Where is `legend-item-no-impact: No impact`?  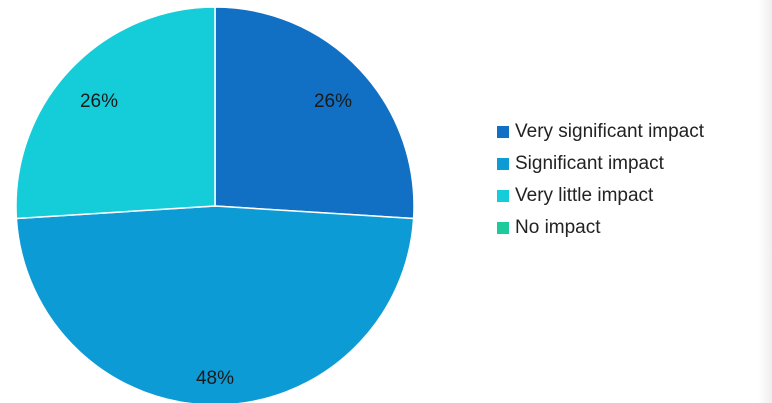
legend-item-no-impact: No impact is located at coordinates (600, 228).